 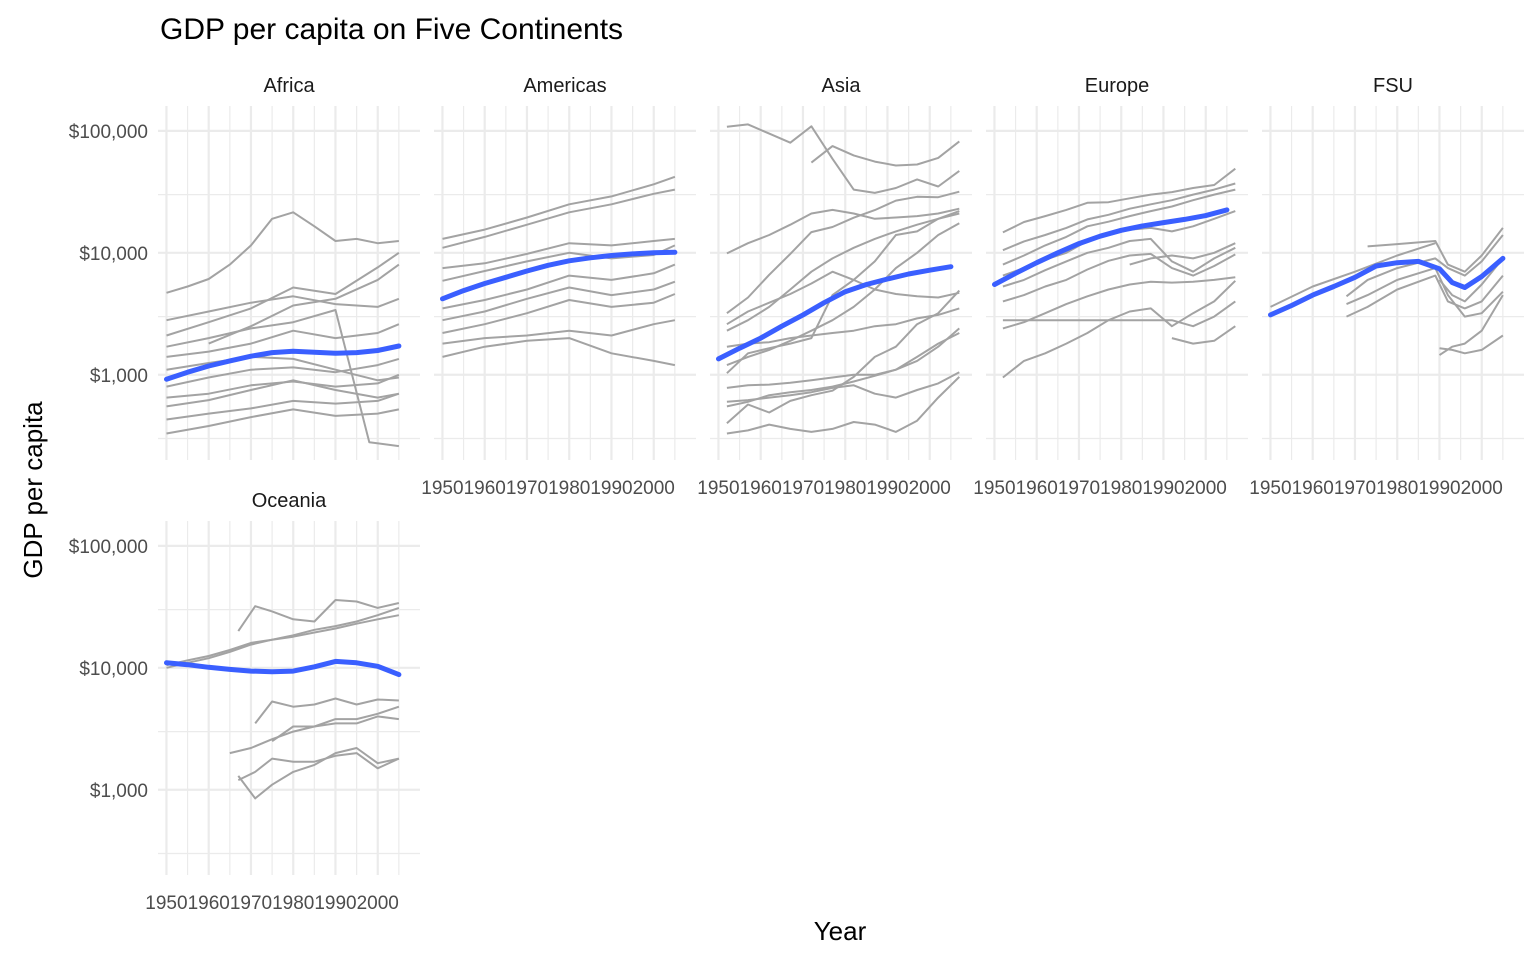 I want to click on facet-strip-label: Americas, so click(x=564, y=86).